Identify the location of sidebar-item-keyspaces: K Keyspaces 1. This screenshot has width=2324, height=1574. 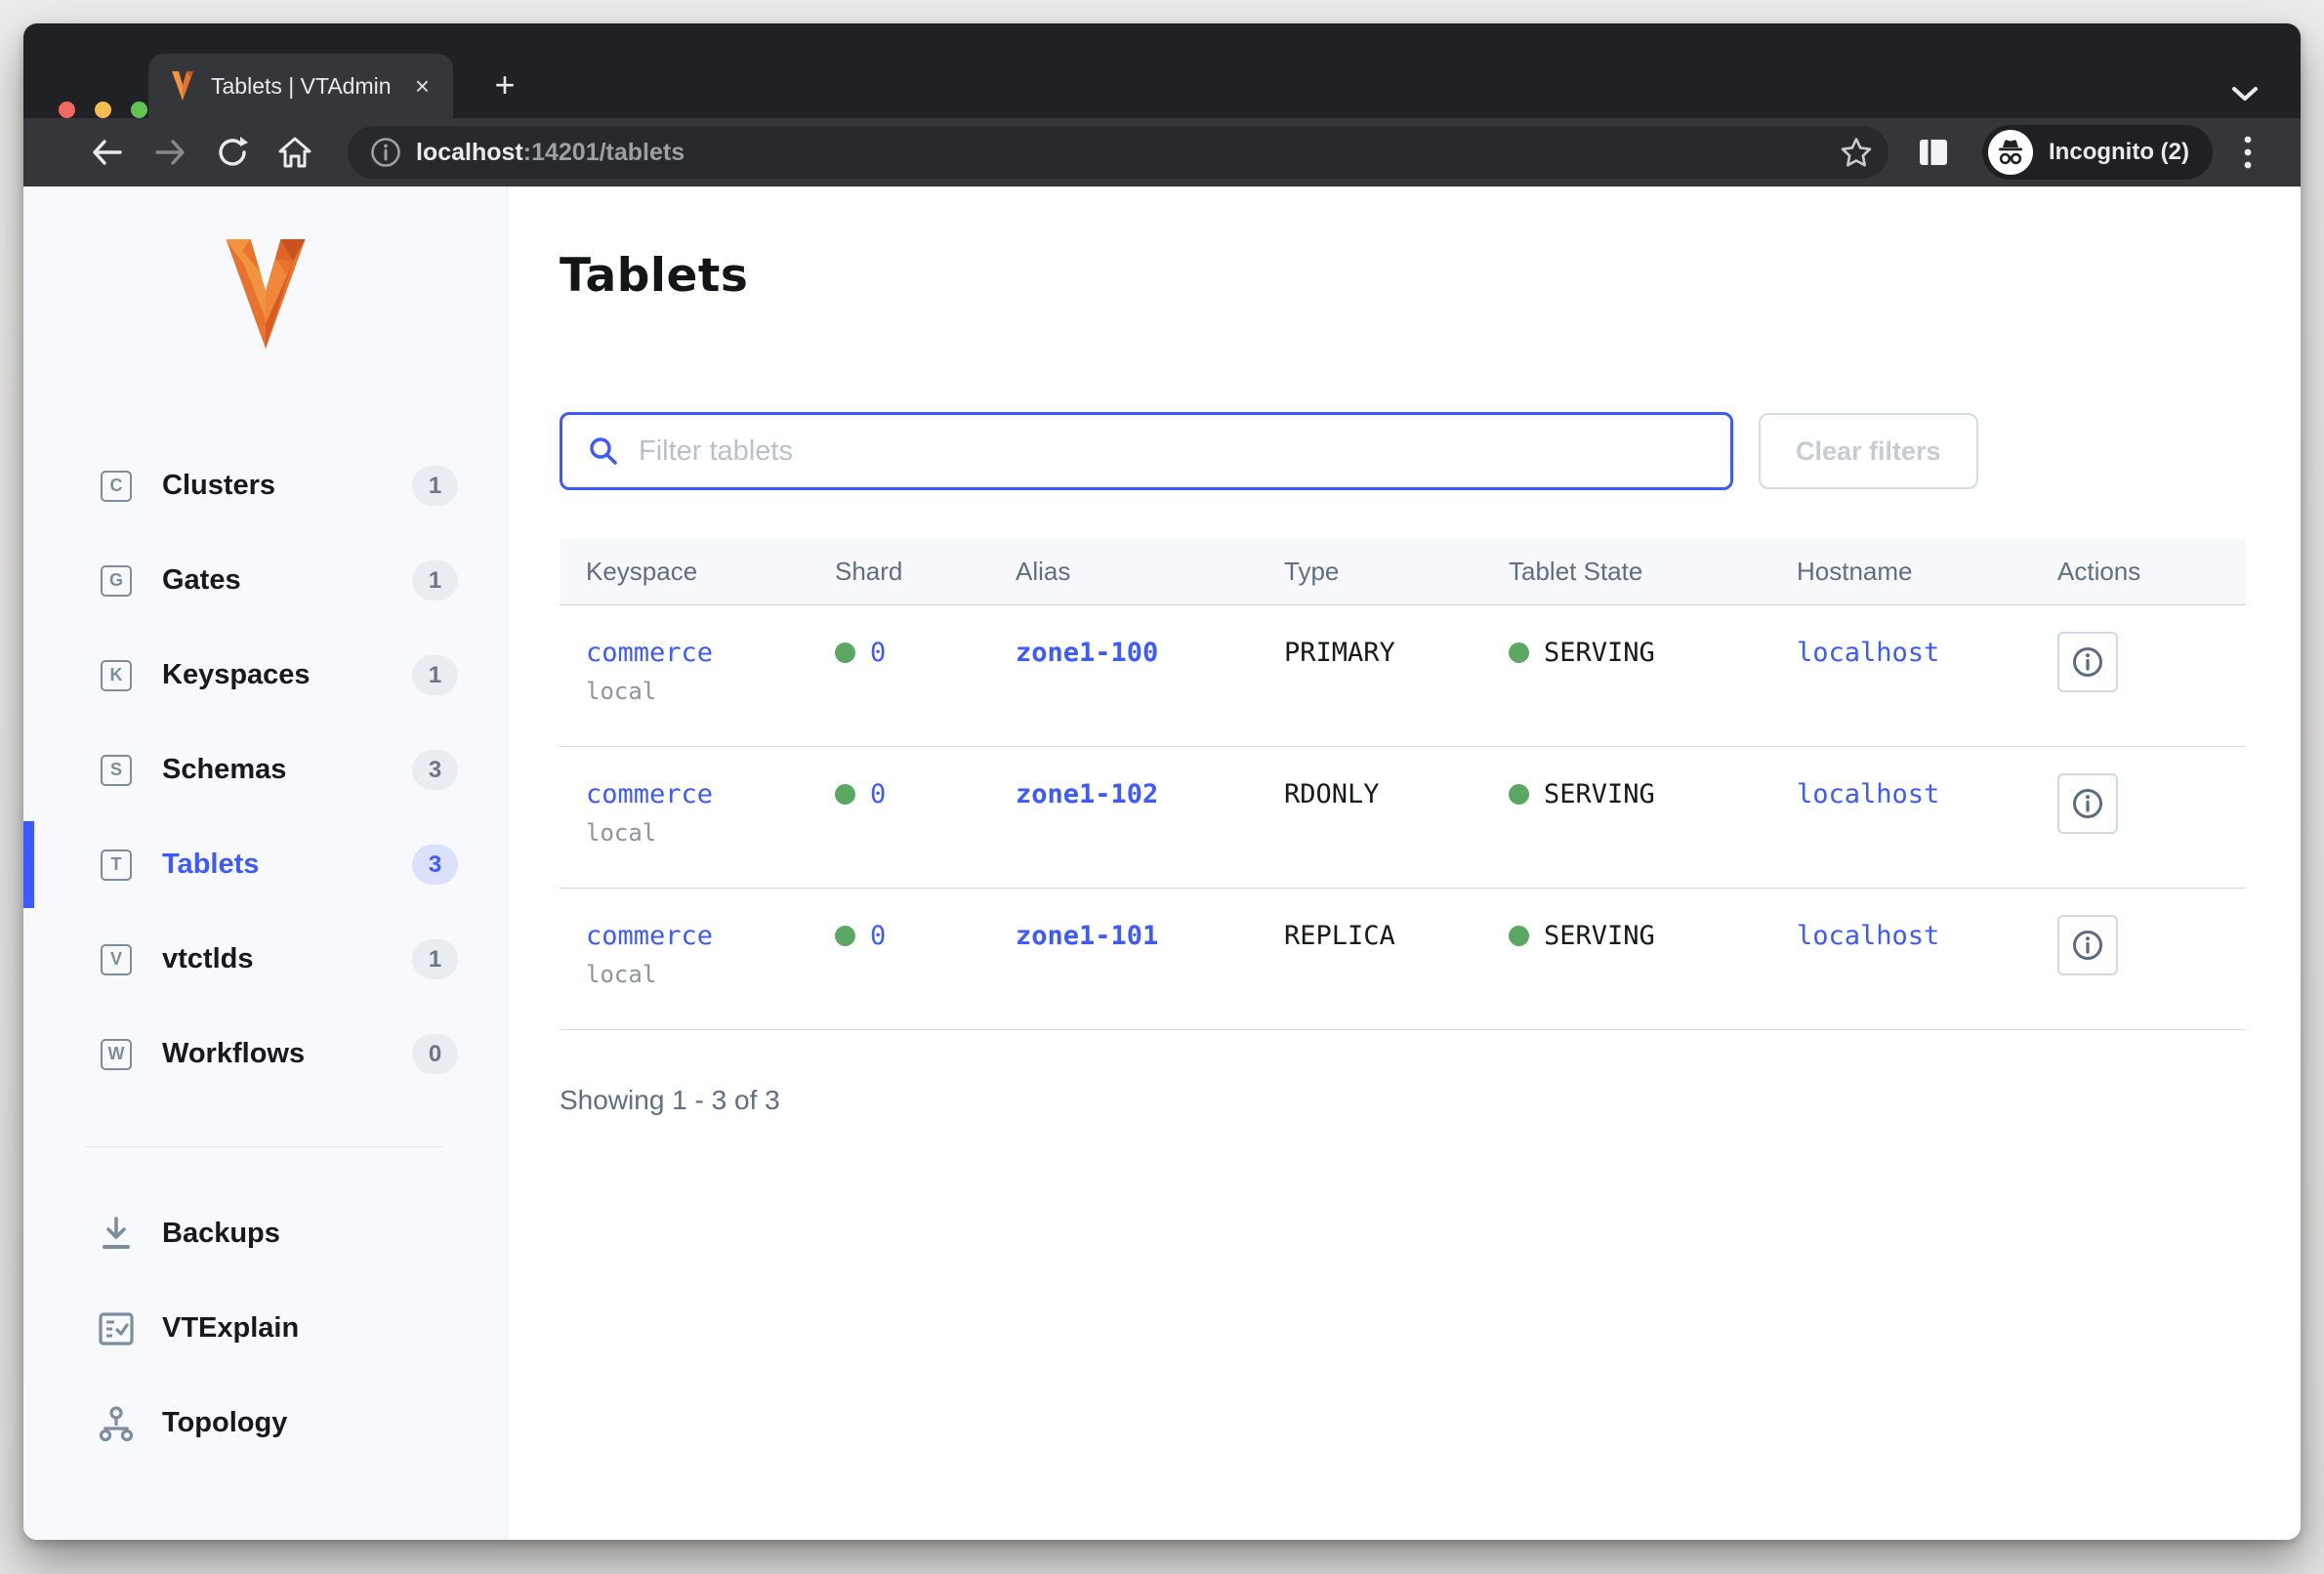
(265, 676).